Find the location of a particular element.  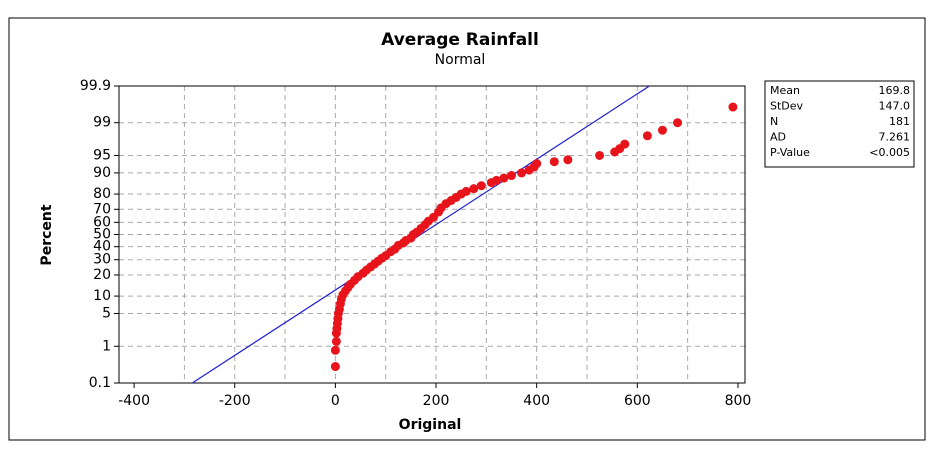

y-tick-label: 10 is located at coordinates (102, 296).